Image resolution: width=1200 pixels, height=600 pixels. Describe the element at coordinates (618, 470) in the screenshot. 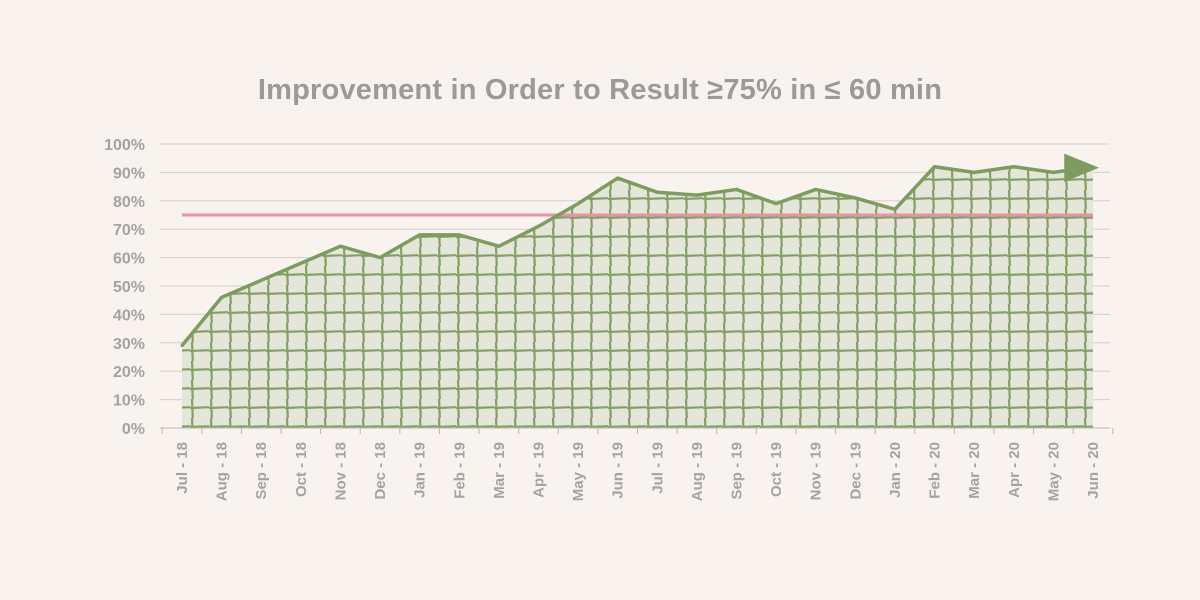

I see `x-tick-label: Jun - 19` at that location.